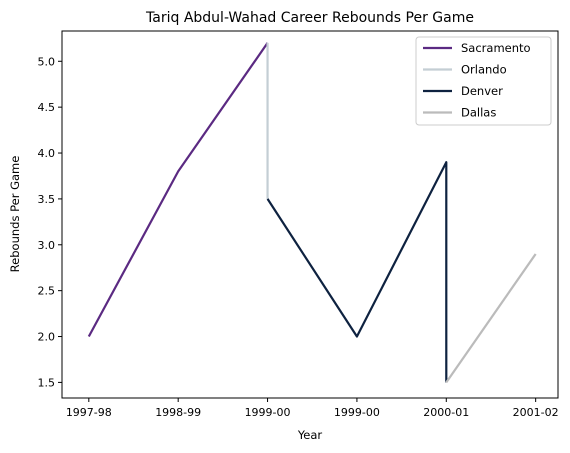 This screenshot has width=570, height=453. Describe the element at coordinates (47, 153) in the screenshot. I see `y-tick-label: 4.0` at that location.